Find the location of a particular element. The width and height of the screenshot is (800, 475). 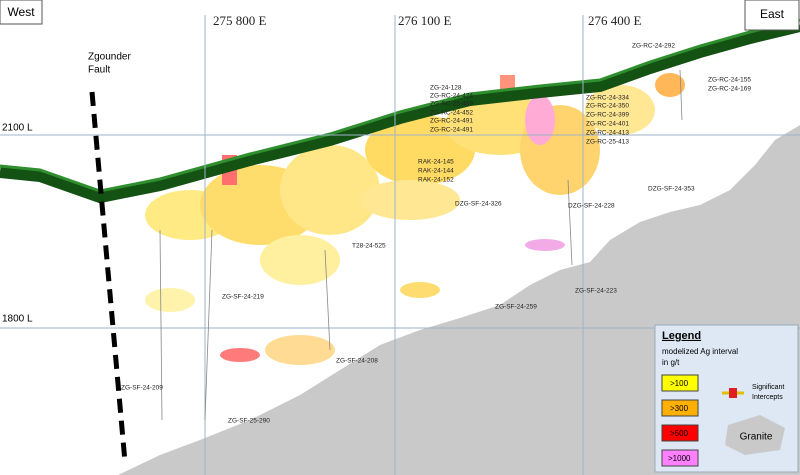

legend-granite: Granite is located at coordinates (756, 437).